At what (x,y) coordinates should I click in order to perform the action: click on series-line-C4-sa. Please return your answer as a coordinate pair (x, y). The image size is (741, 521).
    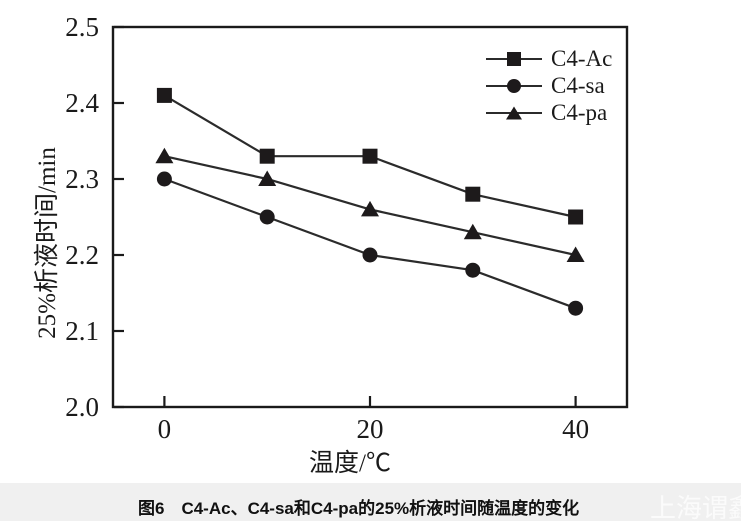
    Looking at the image, I should click on (370, 243).